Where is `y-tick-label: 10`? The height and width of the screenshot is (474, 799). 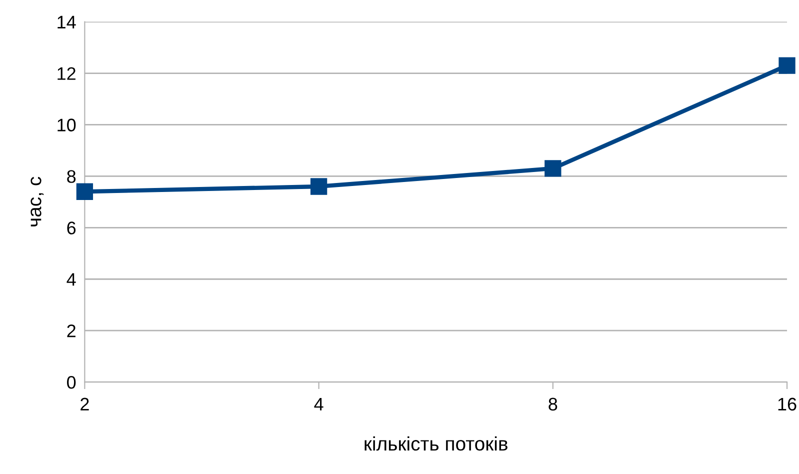 y-tick-label: 10 is located at coordinates (67, 125).